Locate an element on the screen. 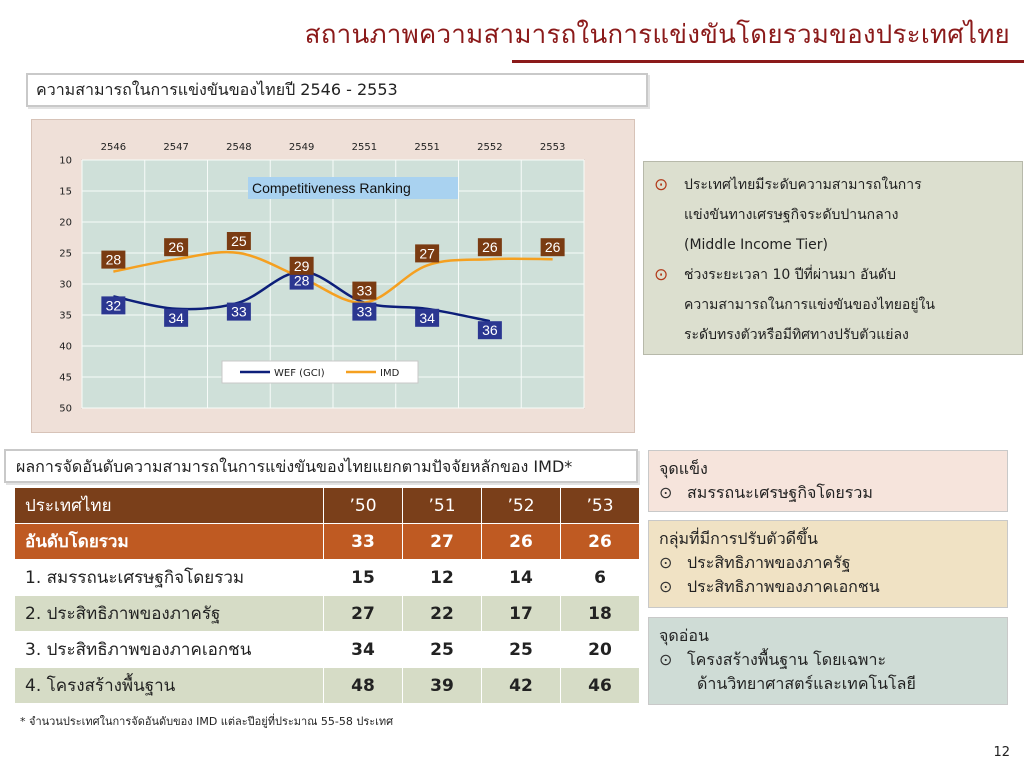 The image size is (1024, 768). data-label: 28 is located at coordinates (302, 281).